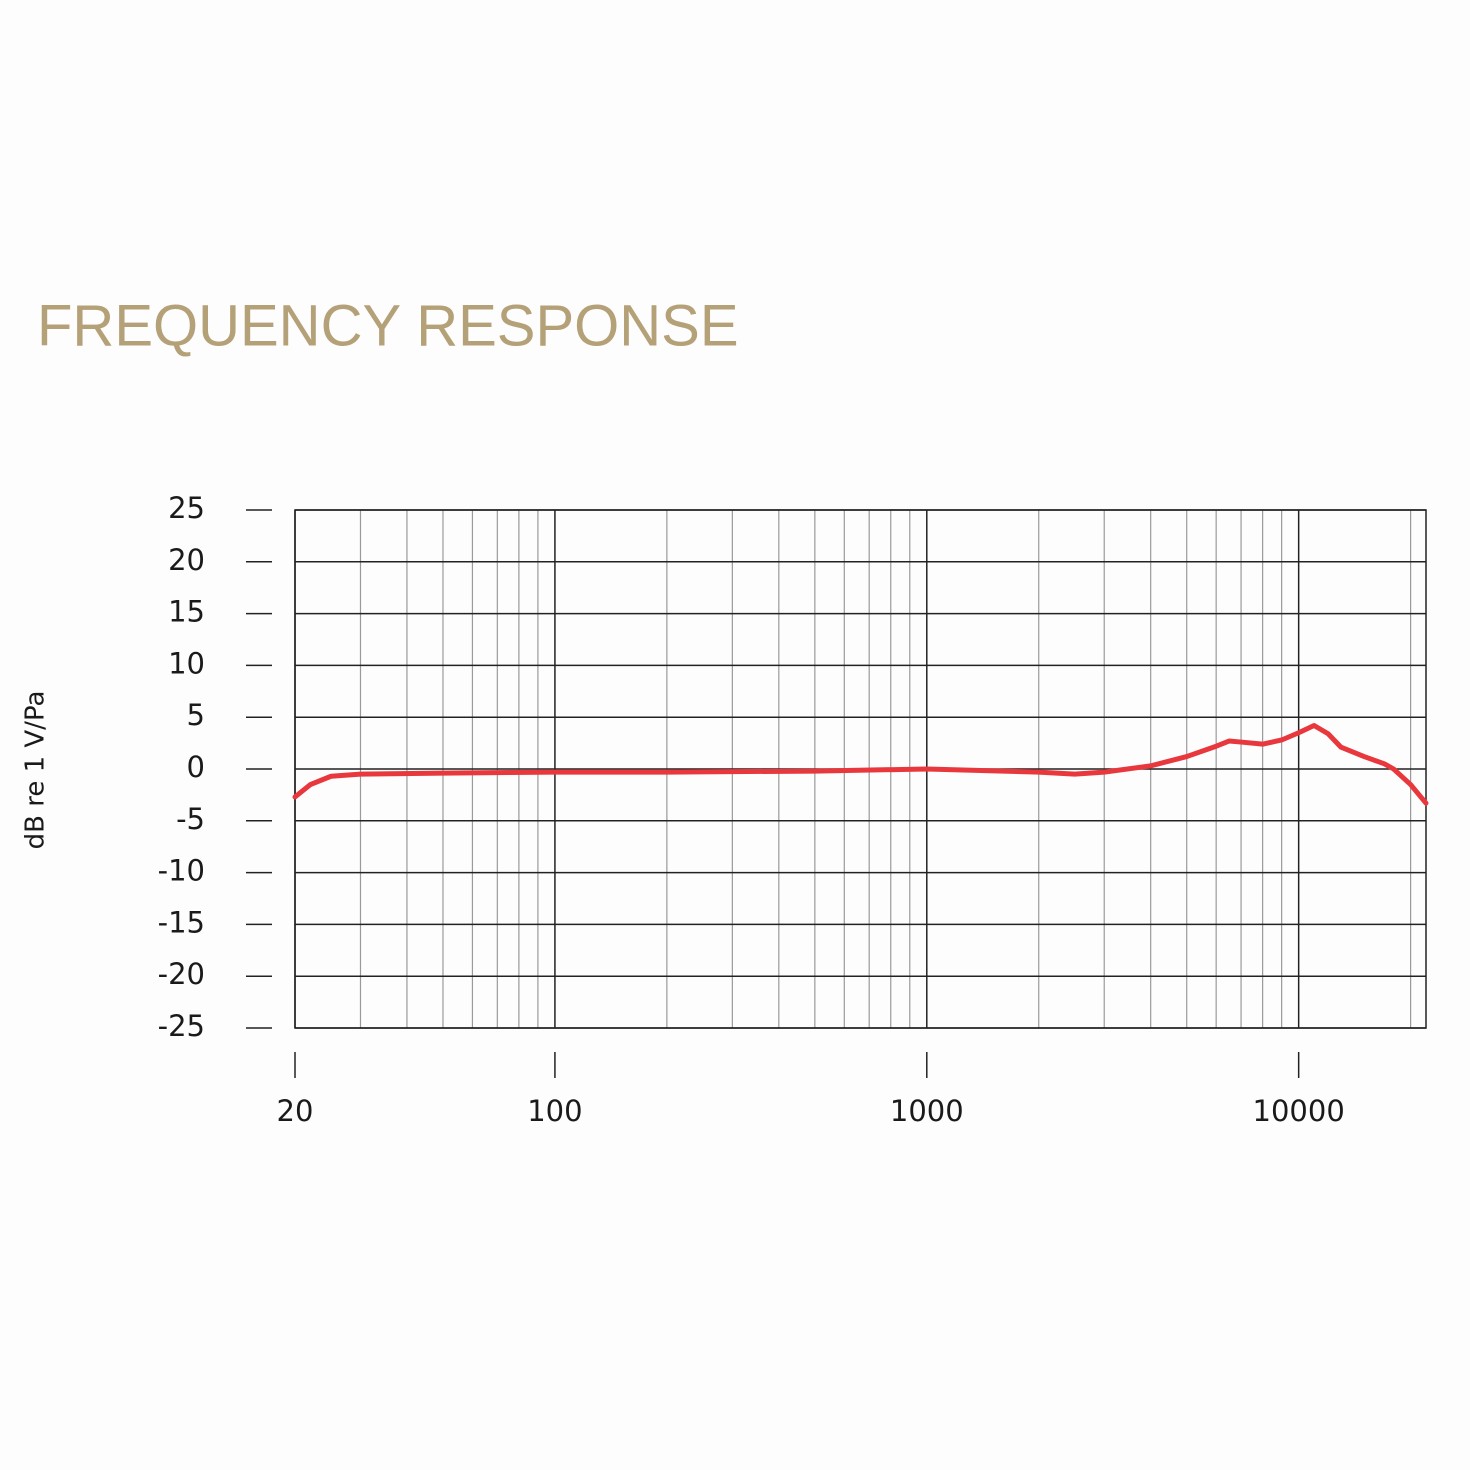  I want to click on chart-title: FREQUENCY RESPONSE, so click(388, 325).